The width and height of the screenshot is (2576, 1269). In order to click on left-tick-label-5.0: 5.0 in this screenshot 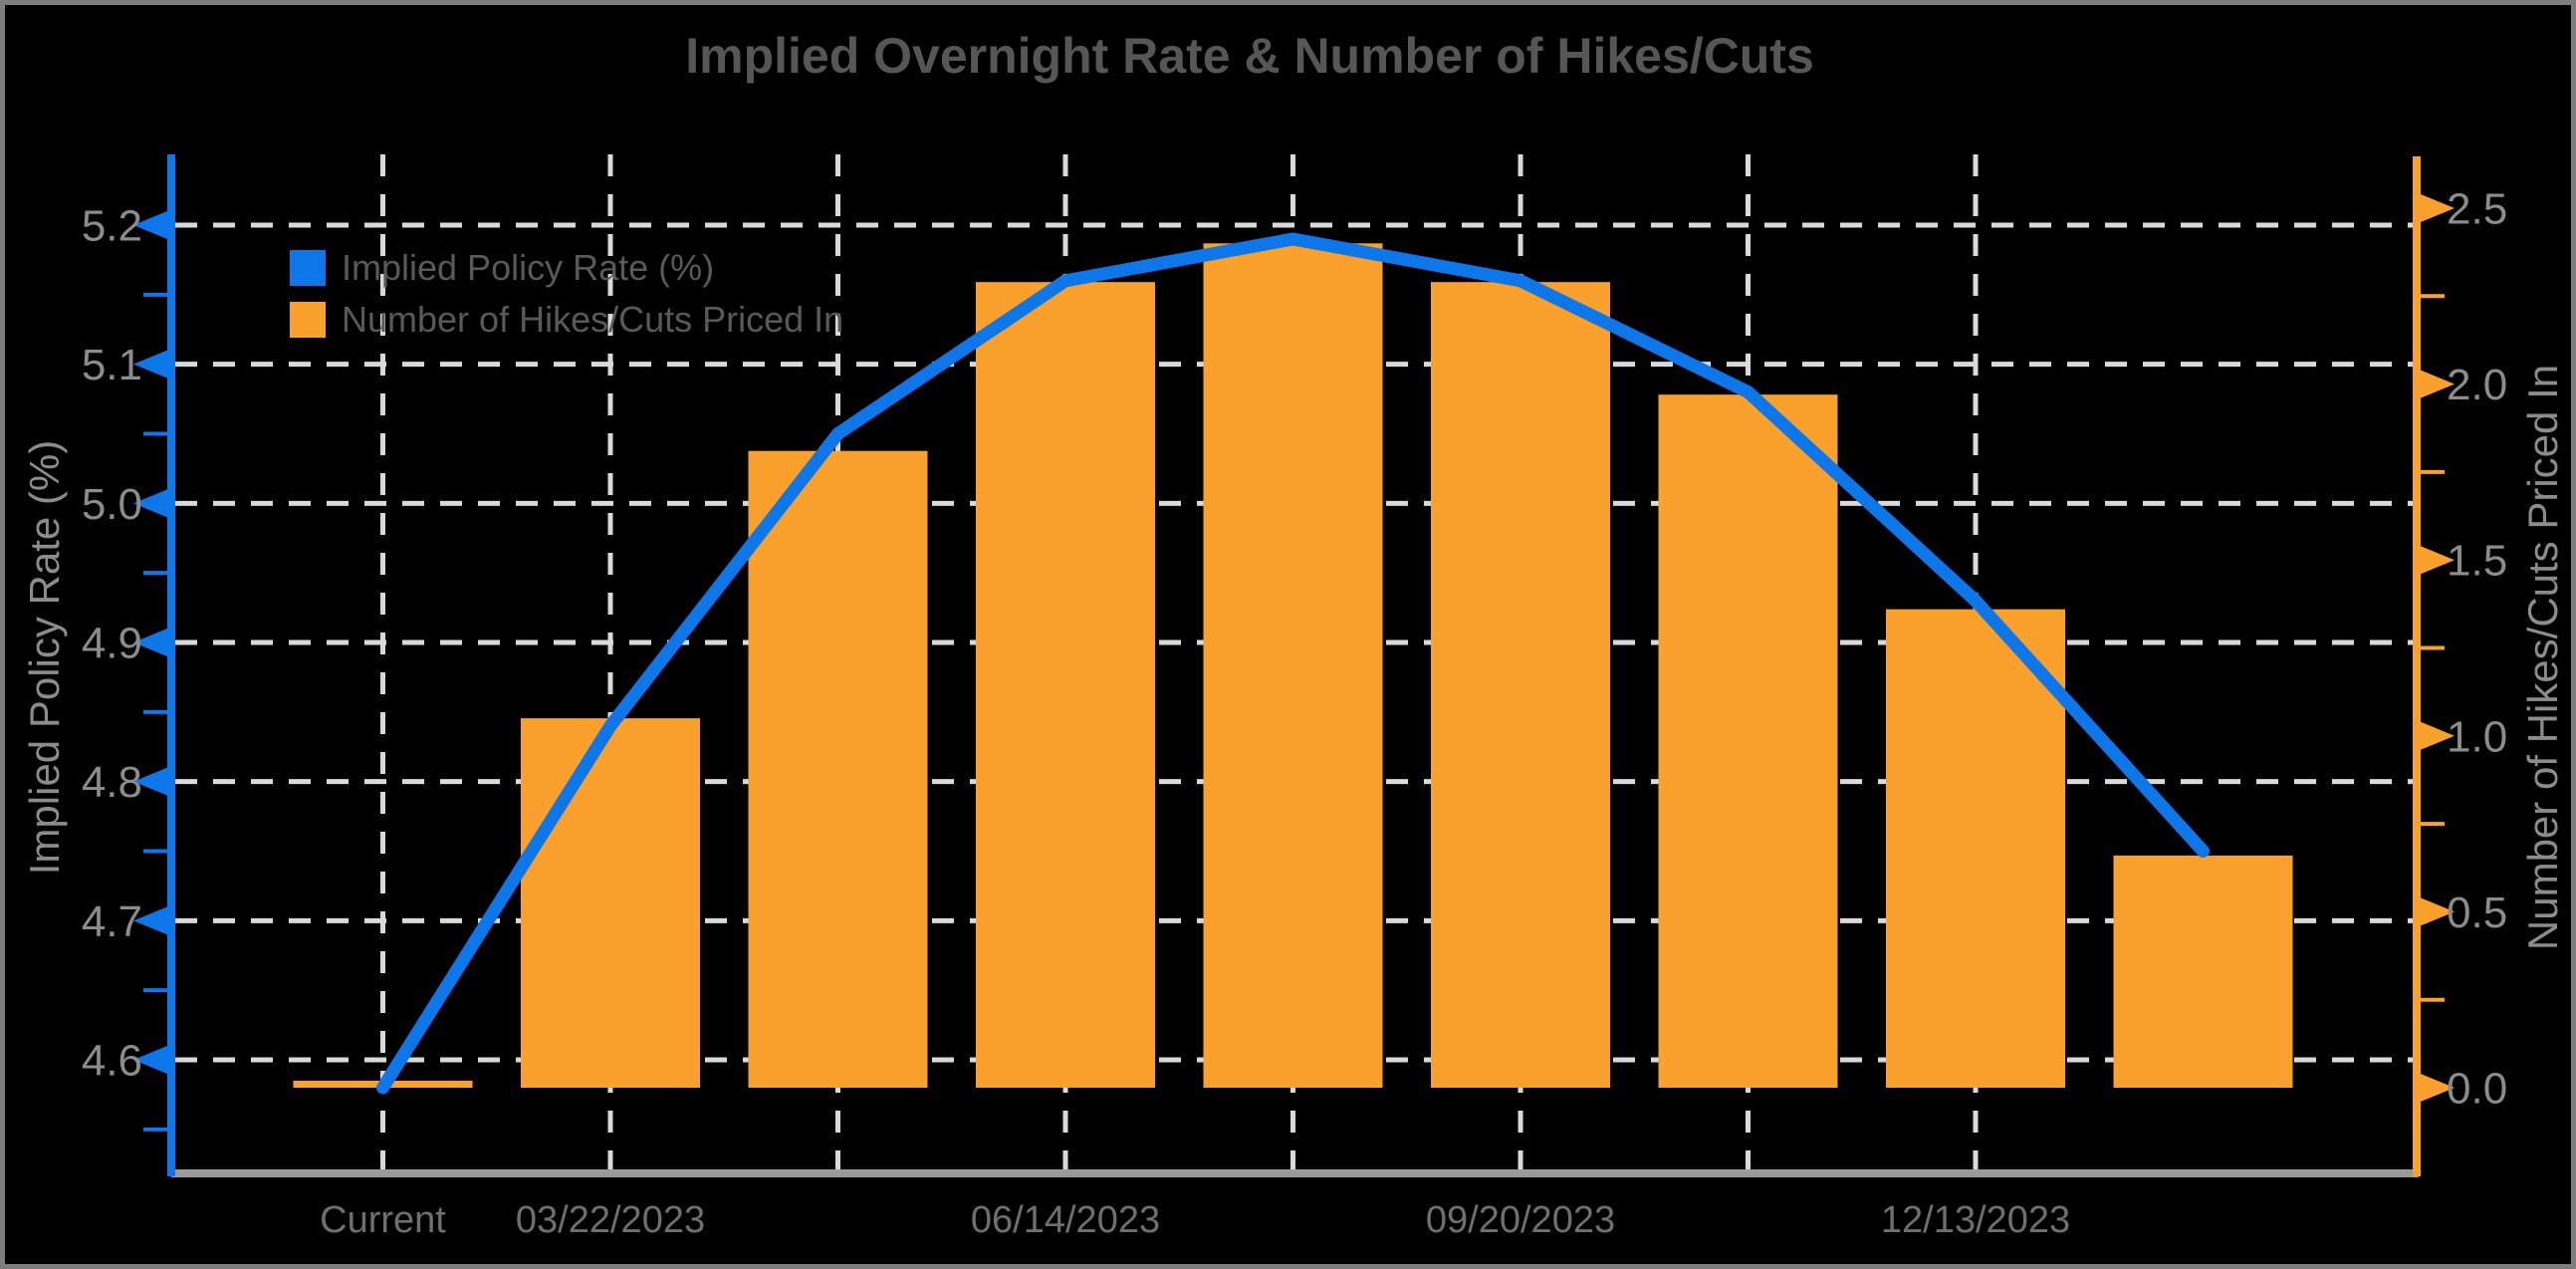, I will do `click(112, 504)`.